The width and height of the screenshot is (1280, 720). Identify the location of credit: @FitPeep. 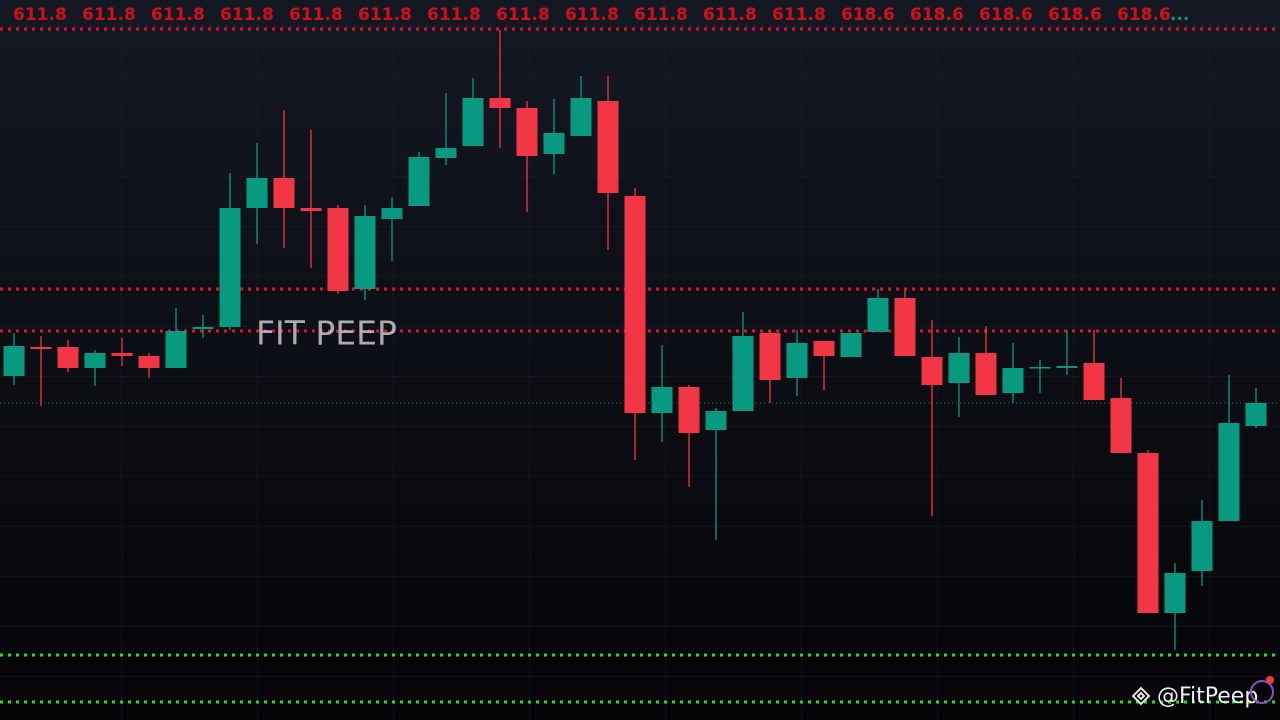
(1207, 696).